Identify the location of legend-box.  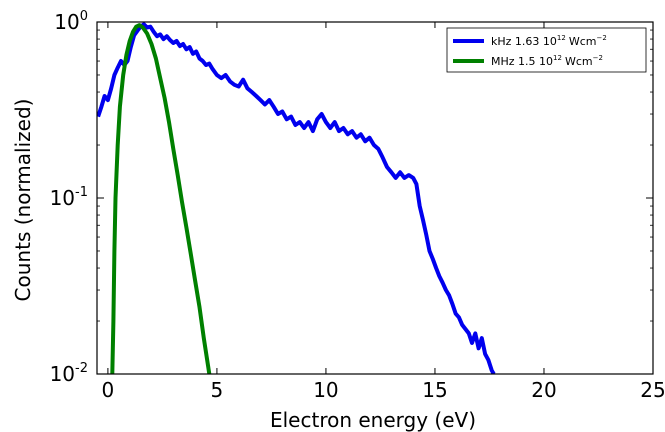
(546, 50).